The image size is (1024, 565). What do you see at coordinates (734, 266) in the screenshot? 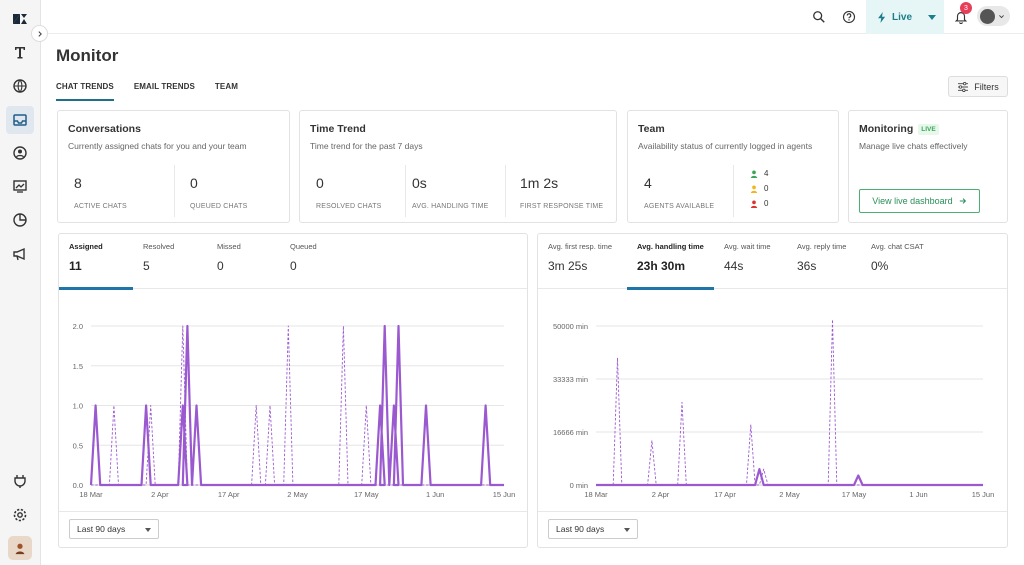
I see `tab-value: 44s` at bounding box center [734, 266].